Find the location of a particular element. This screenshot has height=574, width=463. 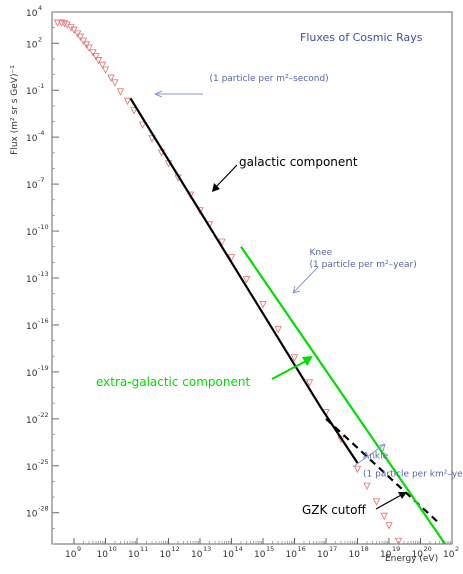

note-arrow-knee is located at coordinates (305, 280).